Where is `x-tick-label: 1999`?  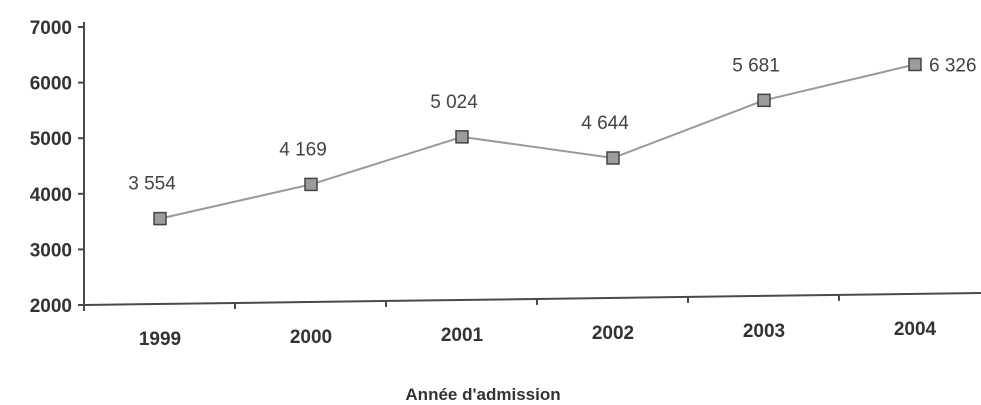 x-tick-label: 1999 is located at coordinates (160, 339).